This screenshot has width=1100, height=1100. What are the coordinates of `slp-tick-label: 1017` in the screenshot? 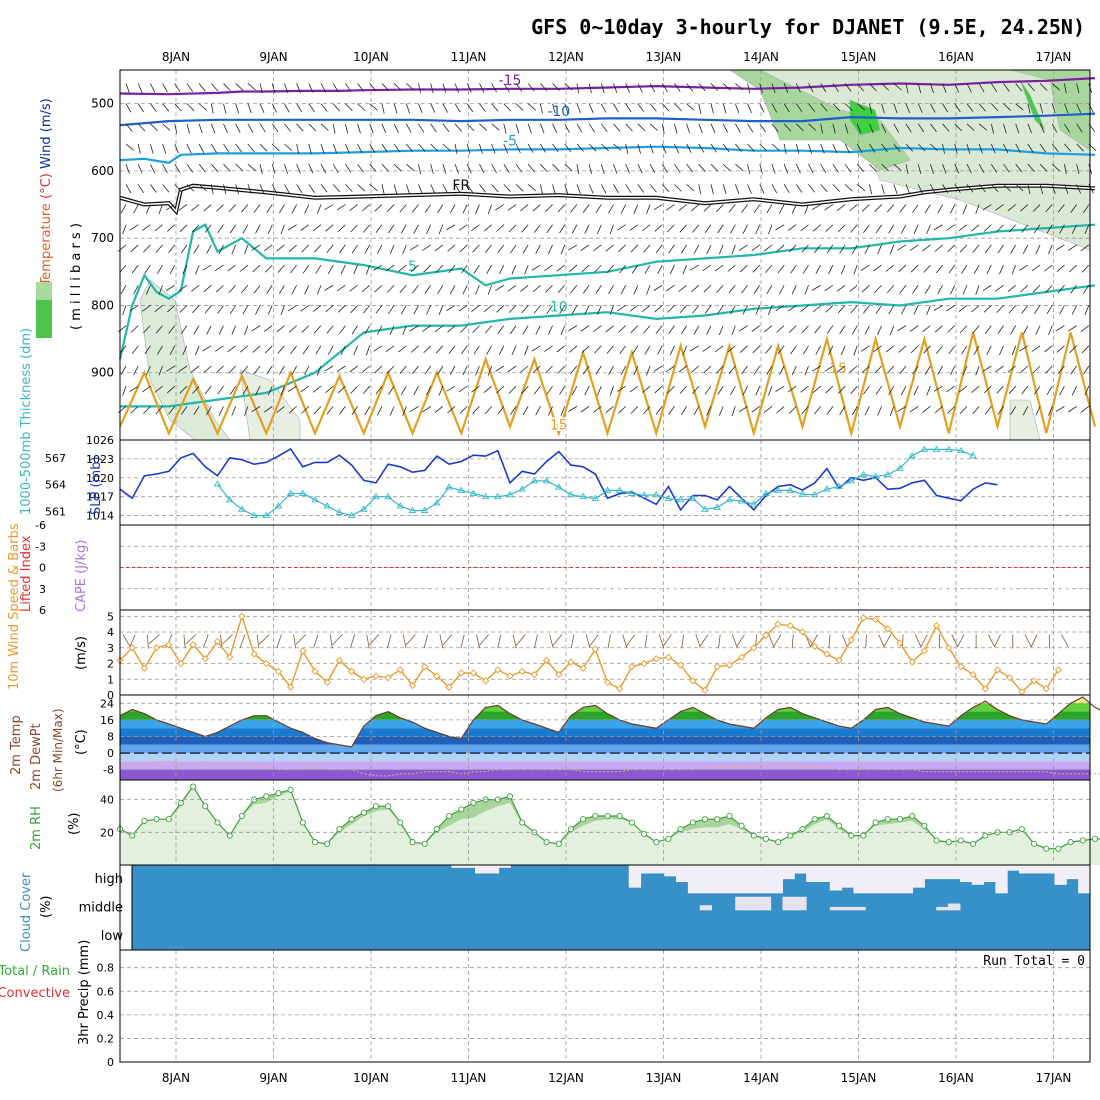 It's located at (100, 497).